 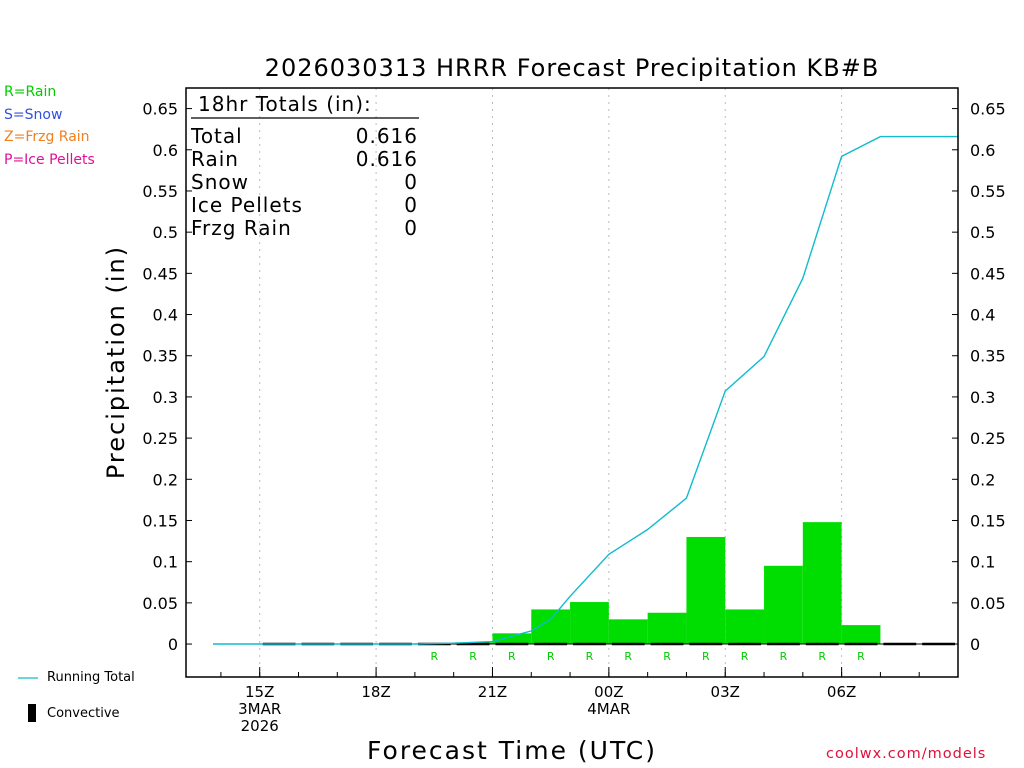 I want to click on y-tick-label-right: 0.65, so click(x=988, y=109).